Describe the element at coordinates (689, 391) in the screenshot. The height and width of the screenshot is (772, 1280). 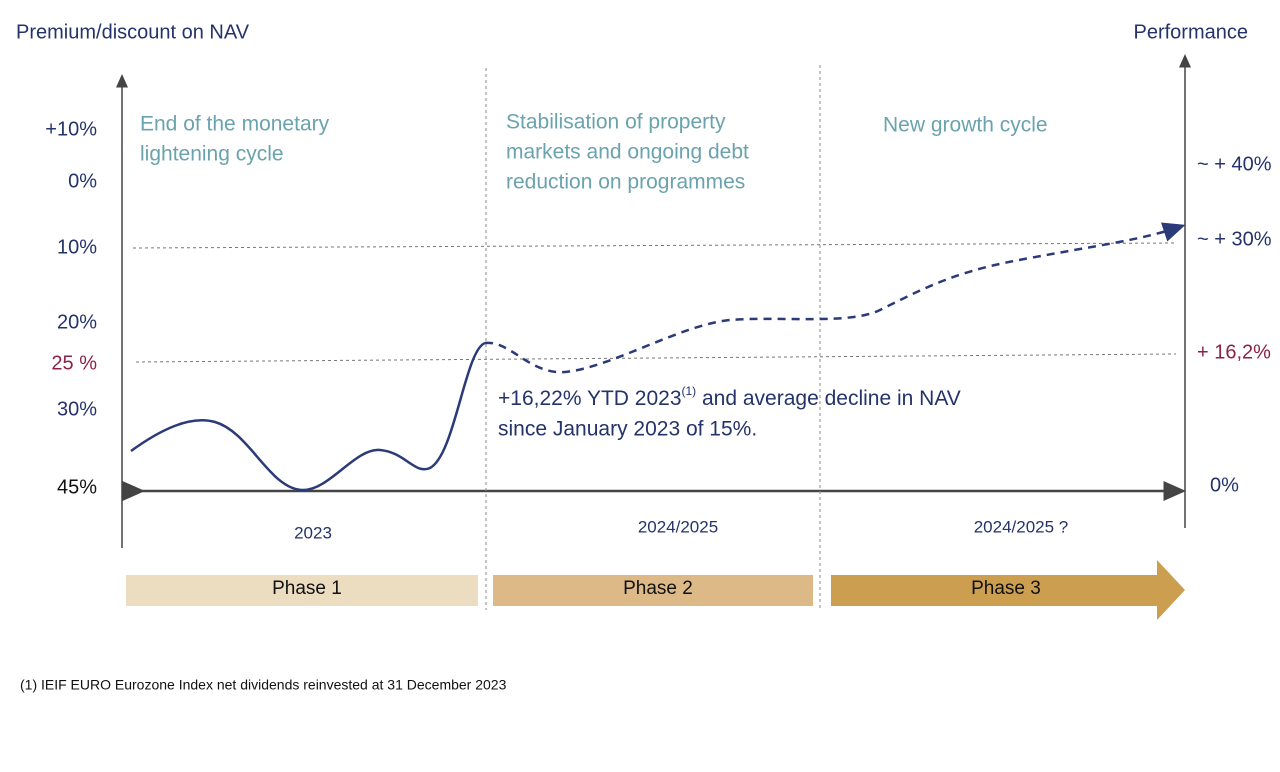
I see `annotation-note: (1)` at that location.